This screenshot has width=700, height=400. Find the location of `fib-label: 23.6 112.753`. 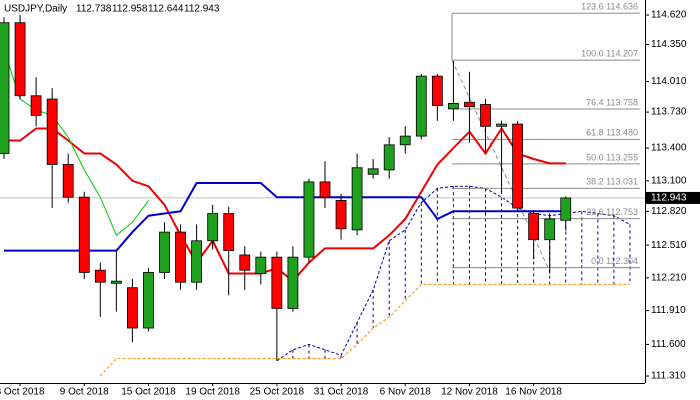

fib-label: 23.6 112.753 is located at coordinates (612, 212).